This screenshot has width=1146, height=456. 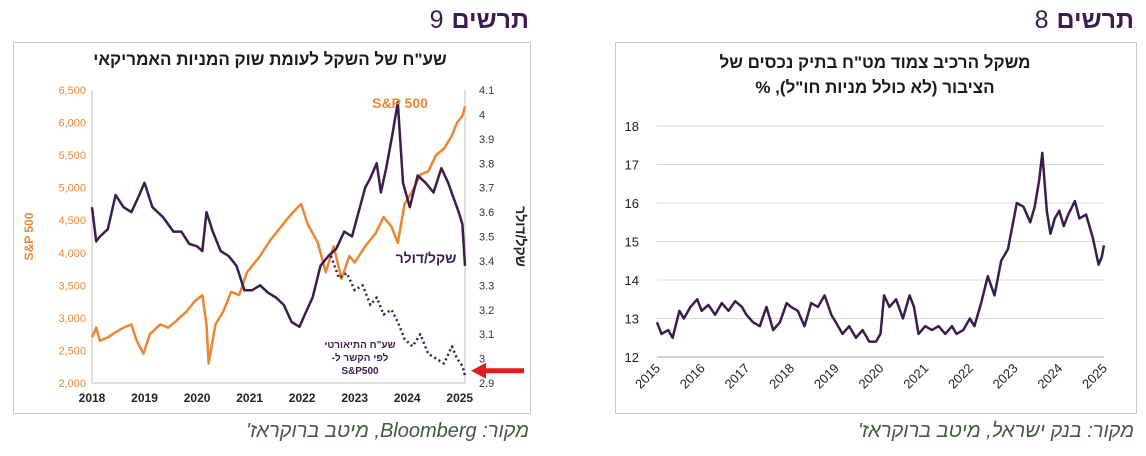 I want to click on chart8-x-tick-label: 2016, so click(x=692, y=376).